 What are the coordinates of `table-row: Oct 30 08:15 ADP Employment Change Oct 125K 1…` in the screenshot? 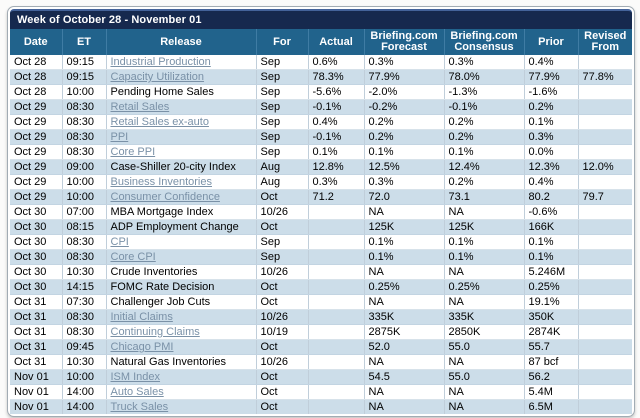 It's located at (321, 227).